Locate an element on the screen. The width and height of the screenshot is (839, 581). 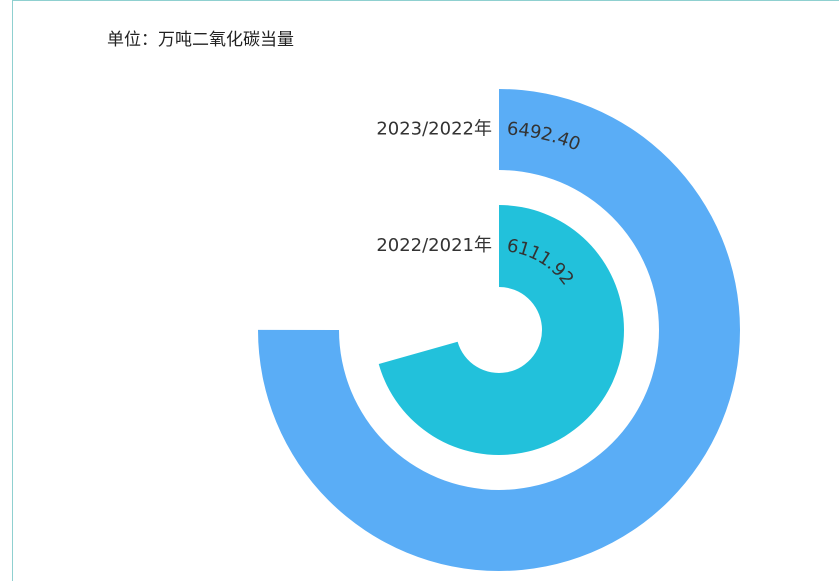
category-label: 2022/2021年 is located at coordinates (434, 245).